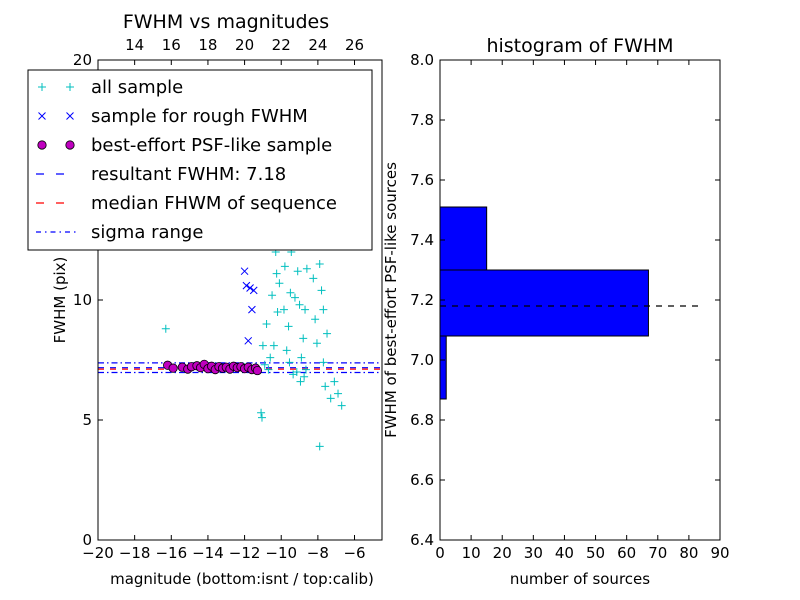  I want to click on right-x-tick-label-2: 20, so click(502, 553).